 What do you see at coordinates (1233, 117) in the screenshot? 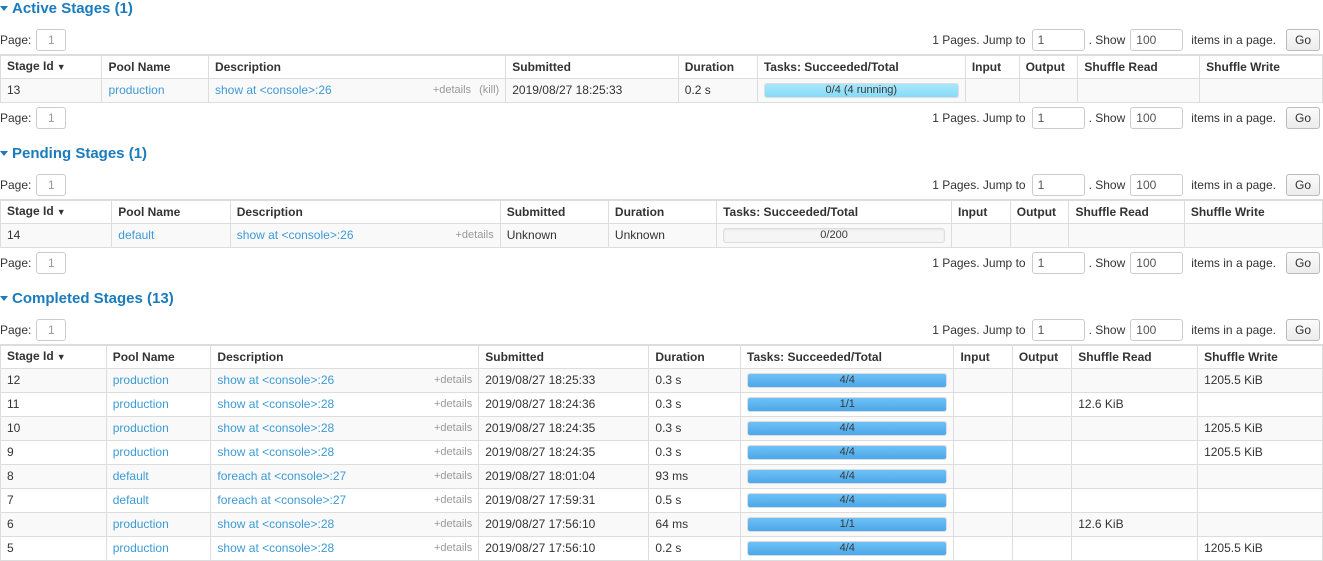
I see `items-per-page-label: items in a page.` at bounding box center [1233, 117].